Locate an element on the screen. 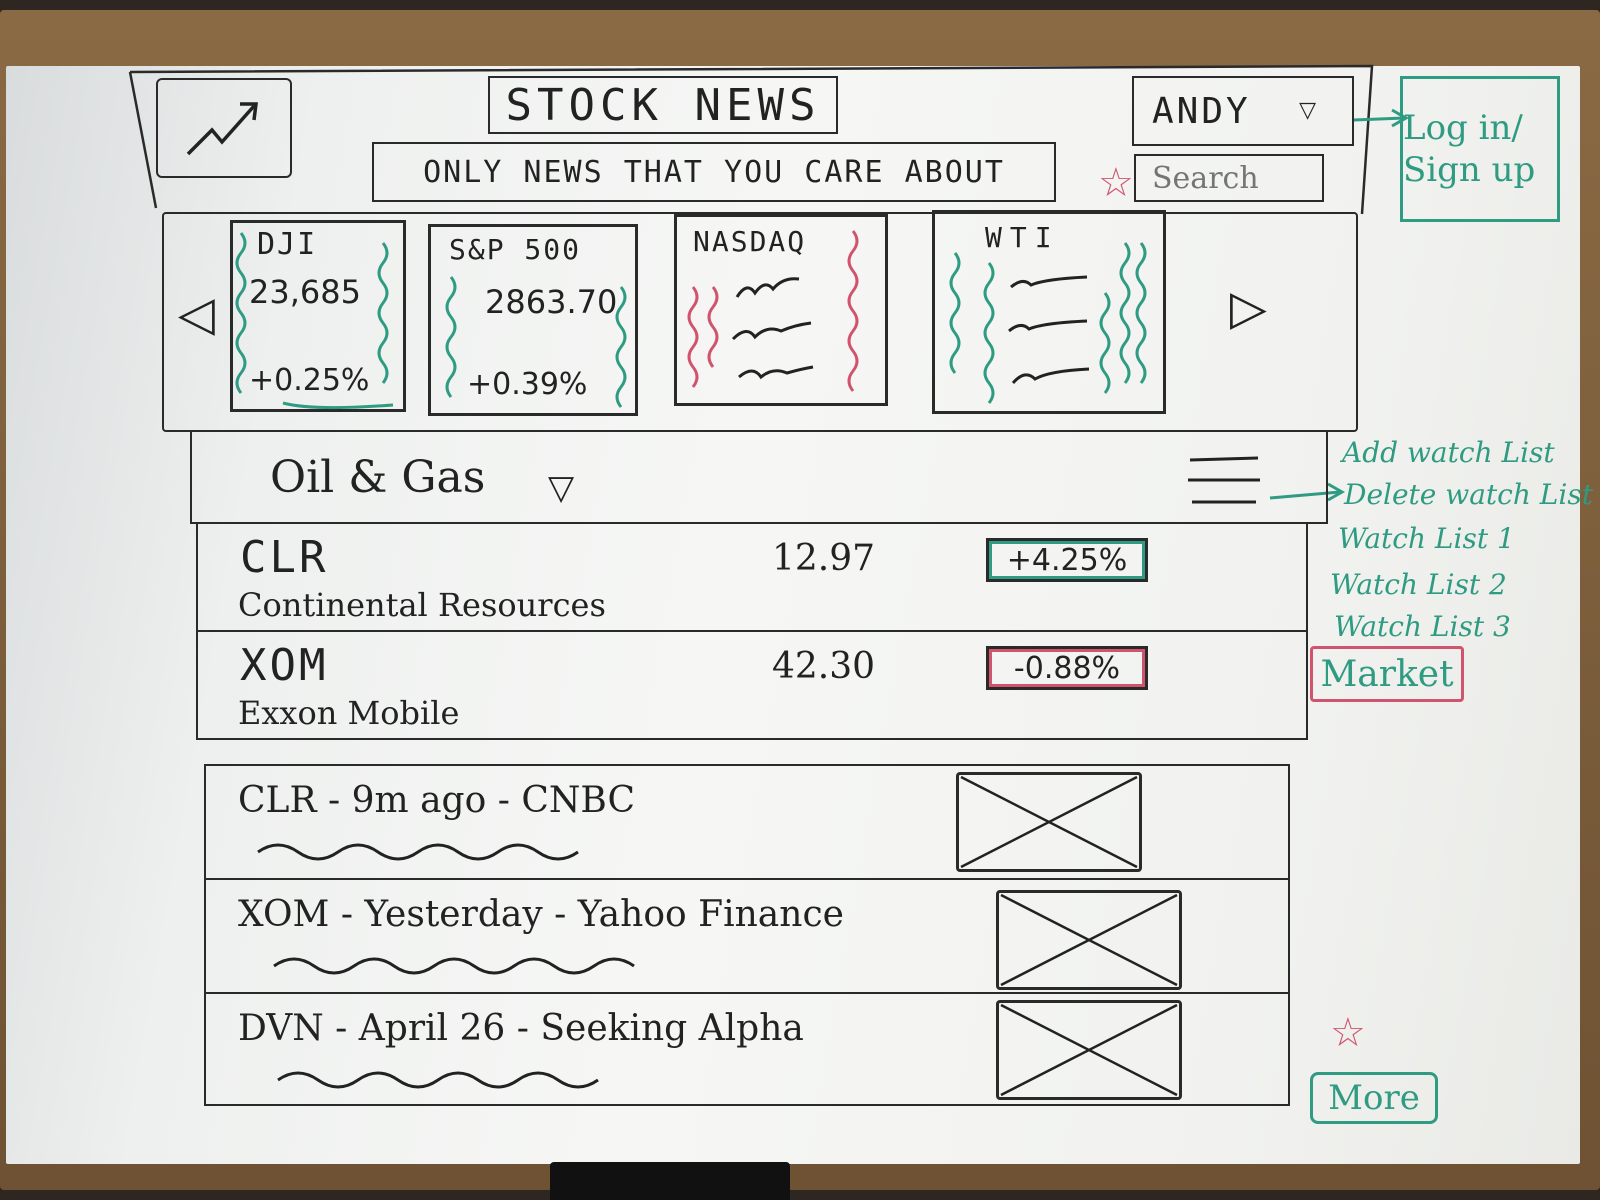 Image resolution: width=1600 pixels, height=1200 pixels. ticker-card-sp500: S&P 500 2863.70 +0.39% is located at coordinates (533, 320).